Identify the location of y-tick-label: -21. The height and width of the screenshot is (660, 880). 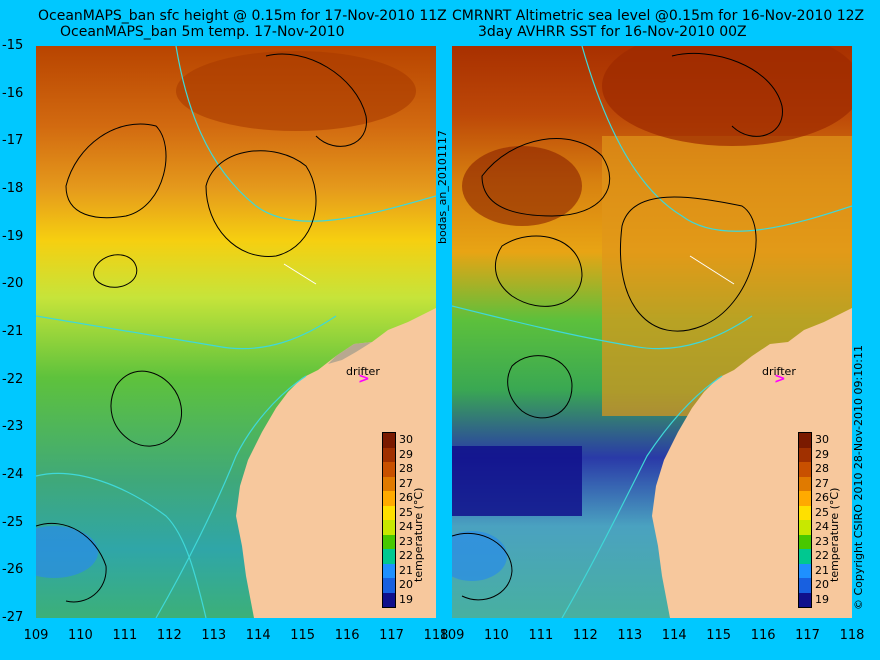
(13, 331).